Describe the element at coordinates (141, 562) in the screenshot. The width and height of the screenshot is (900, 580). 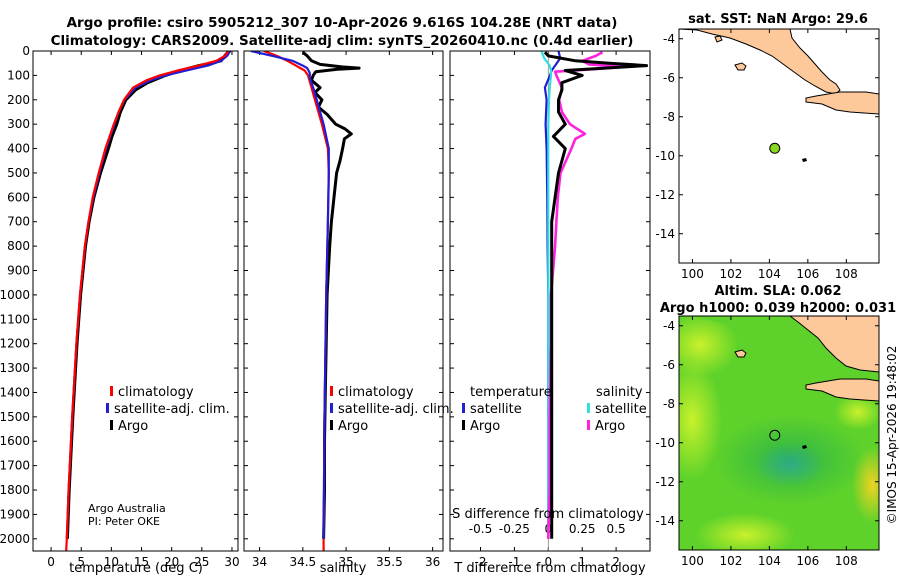
I see `x-tick-label: 15` at that location.